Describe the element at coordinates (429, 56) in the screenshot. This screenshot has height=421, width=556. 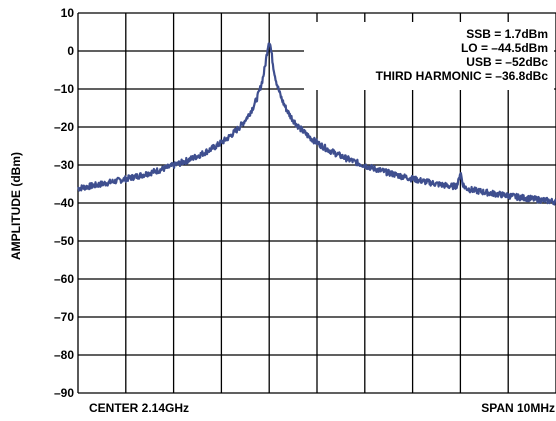
I see `annotation-background` at that location.